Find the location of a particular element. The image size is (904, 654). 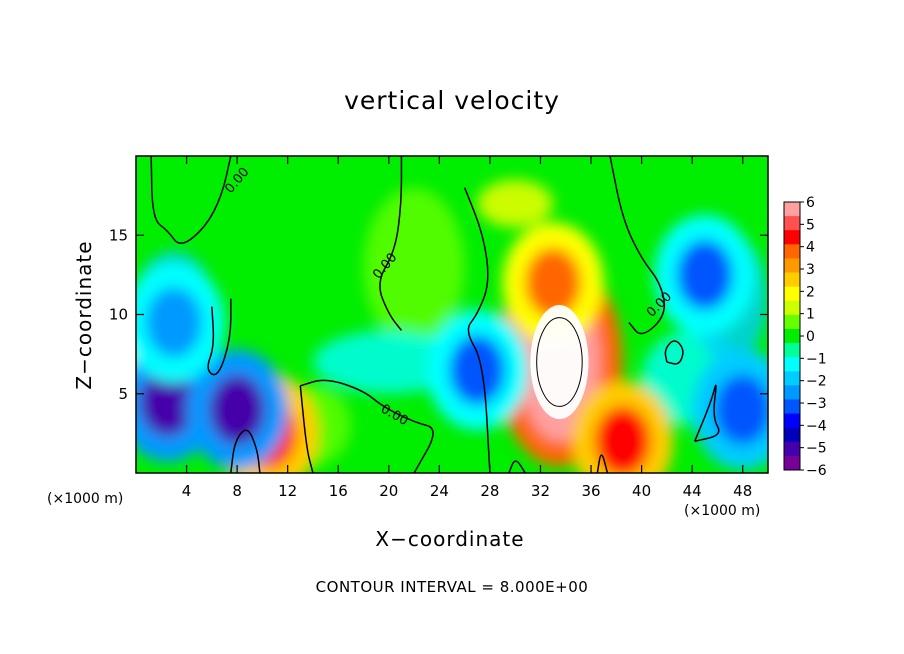

y-tick-label: 10 is located at coordinates (118, 315).